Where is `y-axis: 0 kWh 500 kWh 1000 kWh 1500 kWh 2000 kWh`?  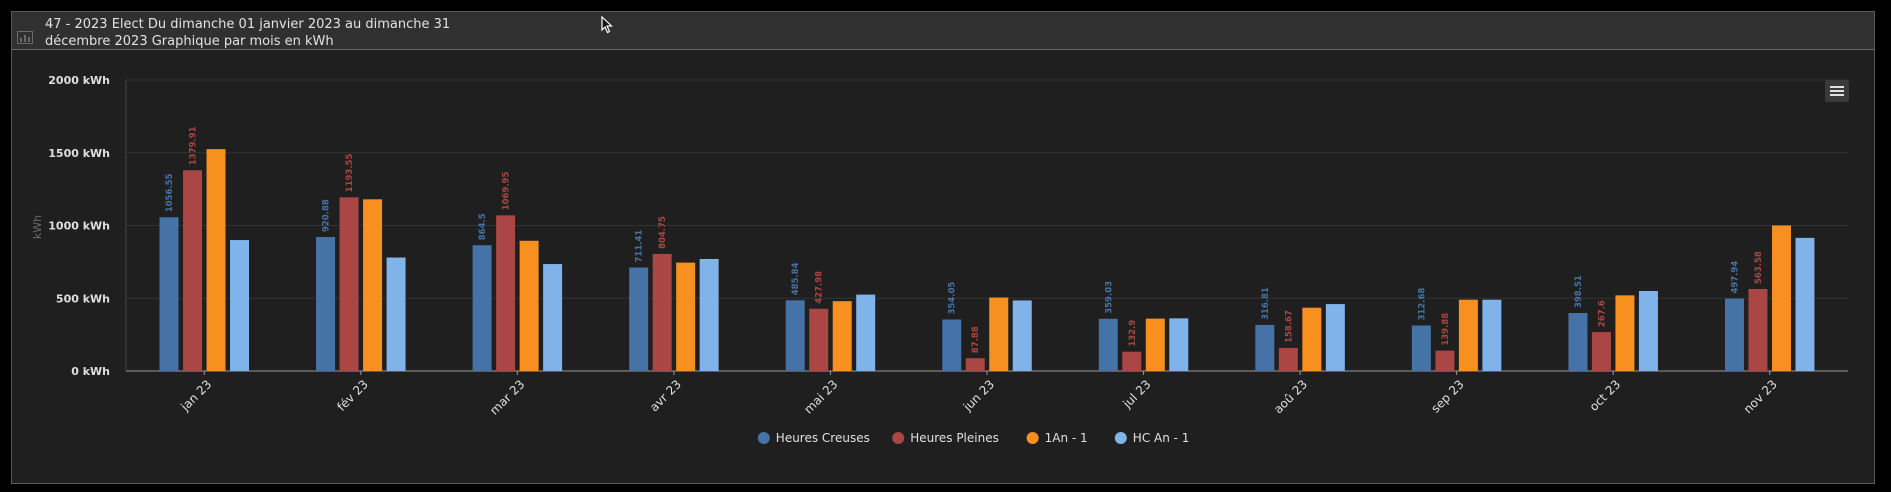 y-axis: 0 kWh 500 kWh 1000 kWh 1500 kWh 2000 kWh is located at coordinates (87, 226).